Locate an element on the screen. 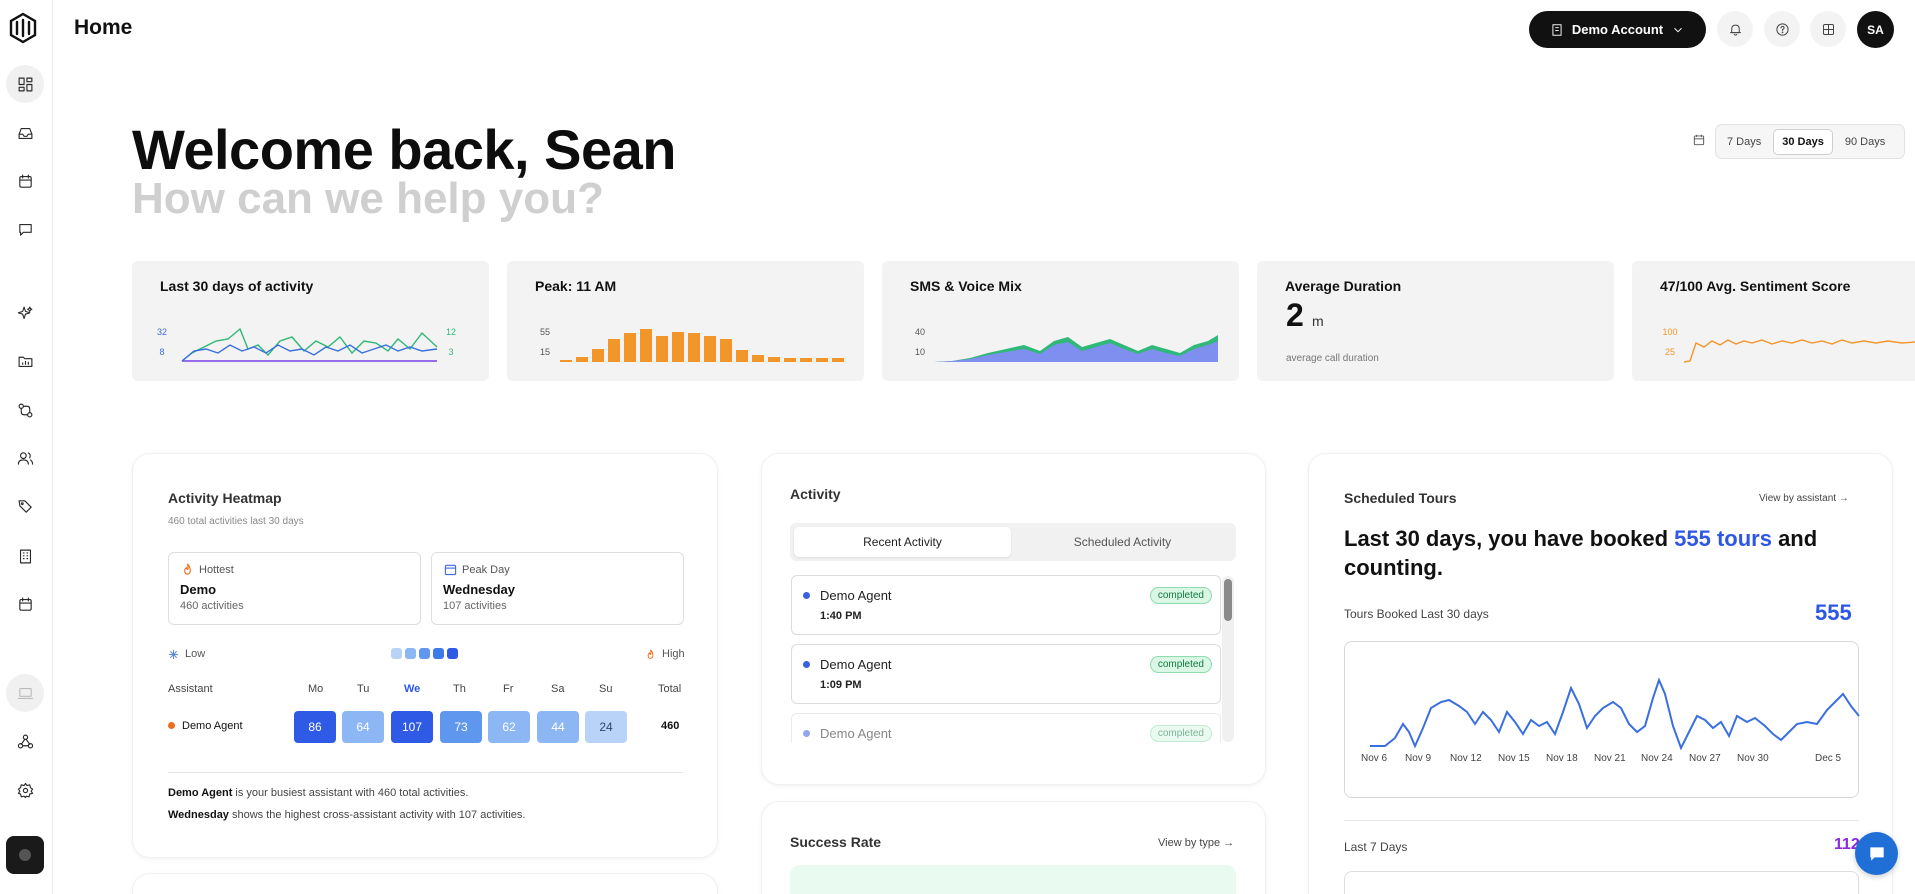 The width and height of the screenshot is (1915, 894). nav-messages is located at coordinates (25, 229).